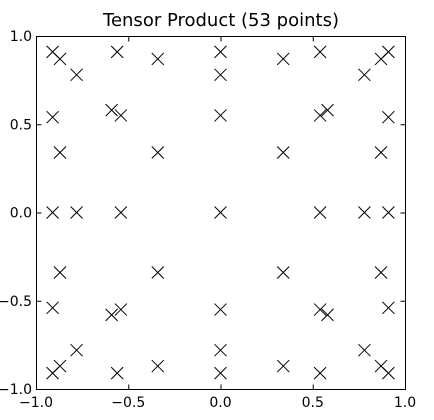 The image size is (434, 420). What do you see at coordinates (21, 214) in the screenshot?
I see `y-tick-label: 0.0` at bounding box center [21, 214].